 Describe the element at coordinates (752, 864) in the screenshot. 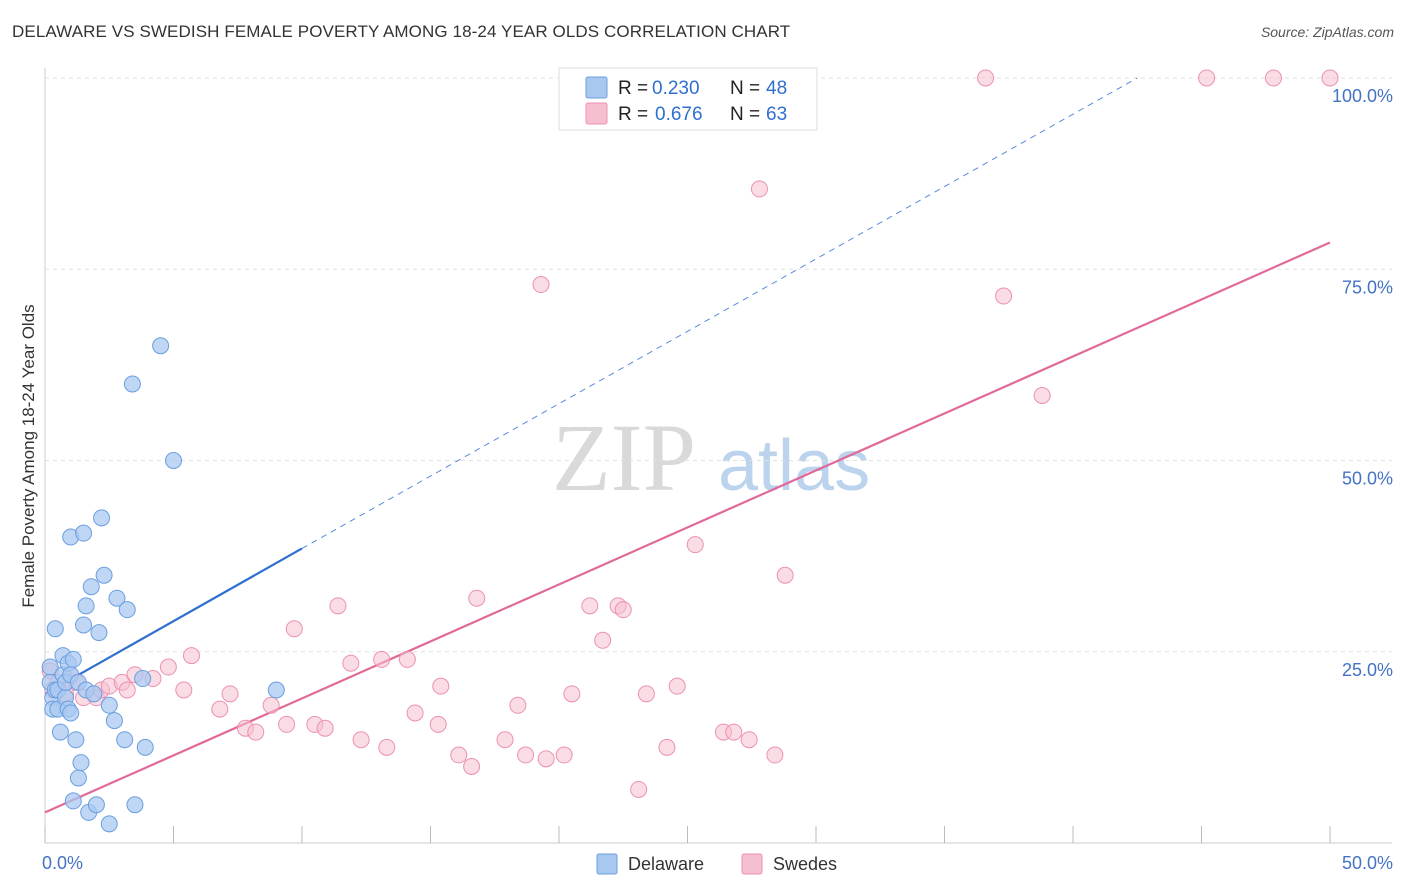

I see `series-legend-swatch-swedes` at that location.